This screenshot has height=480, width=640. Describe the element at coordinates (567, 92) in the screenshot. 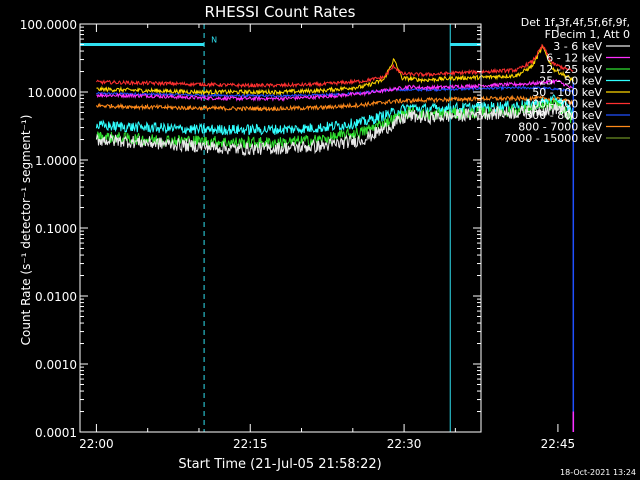

I see `legend-label: 50 - 100 keV` at that location.